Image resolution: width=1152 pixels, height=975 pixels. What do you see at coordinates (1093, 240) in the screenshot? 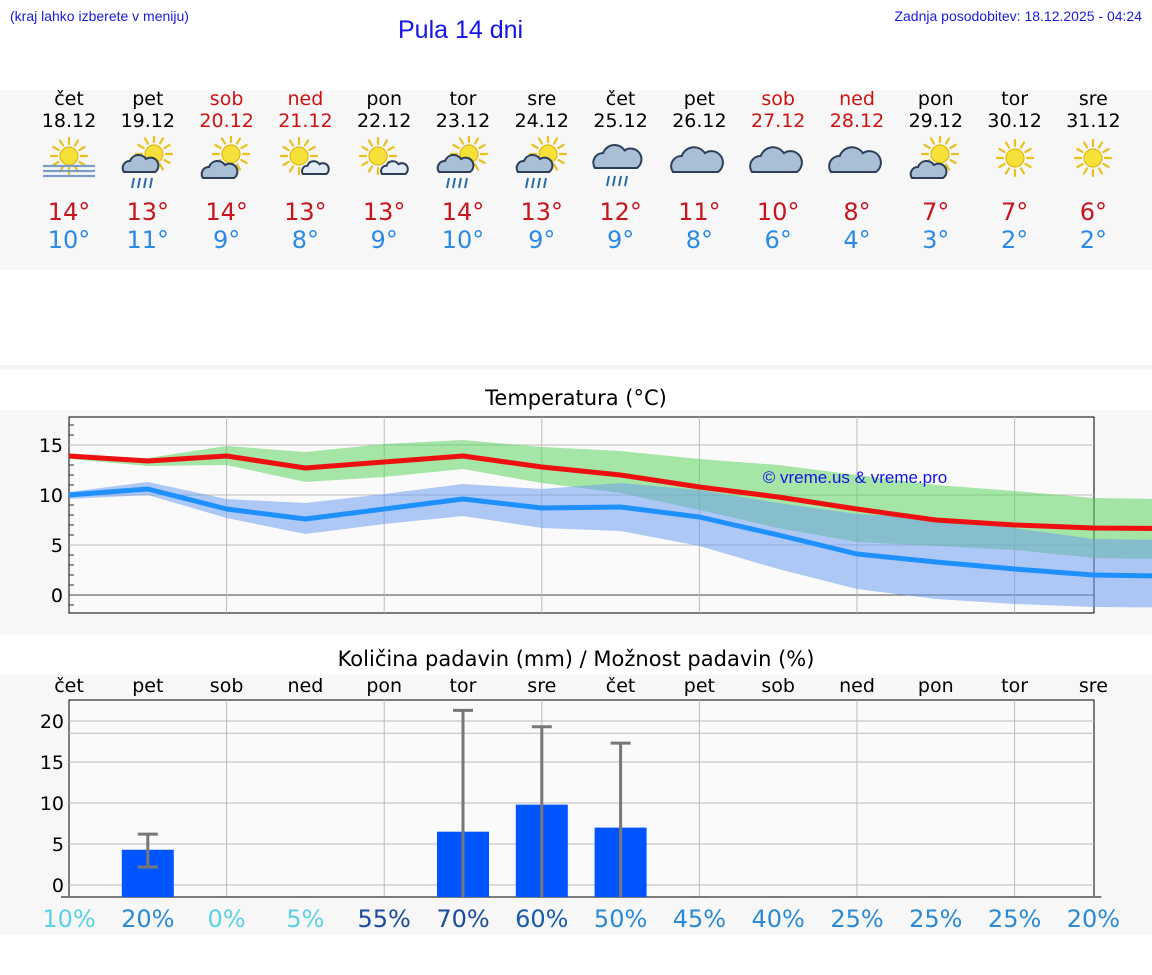
I see `temp-min: 2°` at bounding box center [1093, 240].